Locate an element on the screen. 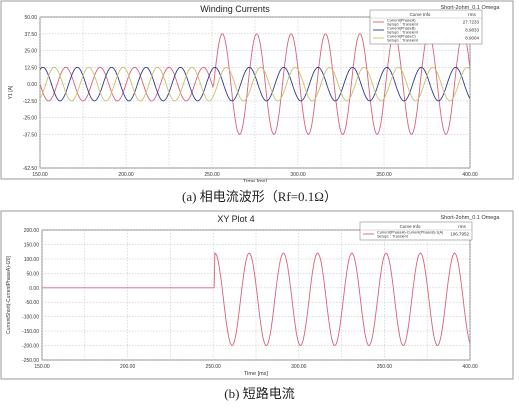 This screenshot has height=413, width=519. y-tick-label: -25.00 is located at coordinates (30, 119).